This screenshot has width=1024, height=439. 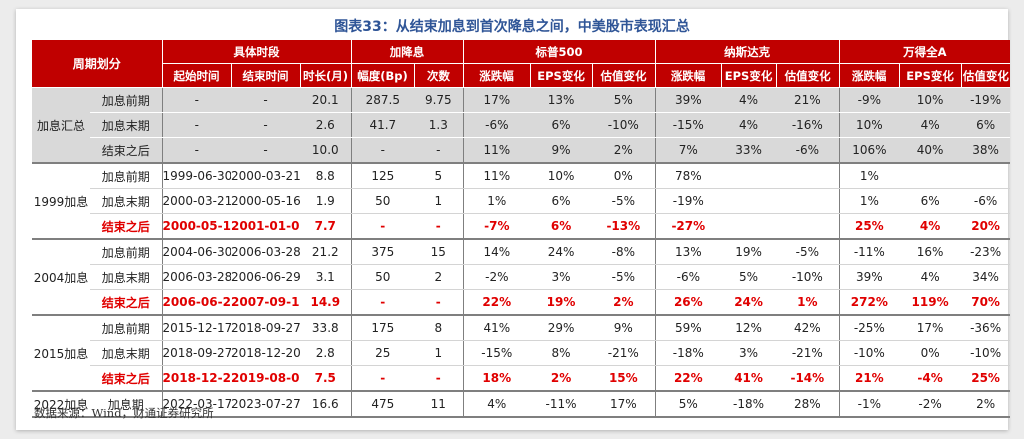 What do you see at coordinates (749, 150) in the screenshot?
I see `data-cell: 33%` at bounding box center [749, 150].